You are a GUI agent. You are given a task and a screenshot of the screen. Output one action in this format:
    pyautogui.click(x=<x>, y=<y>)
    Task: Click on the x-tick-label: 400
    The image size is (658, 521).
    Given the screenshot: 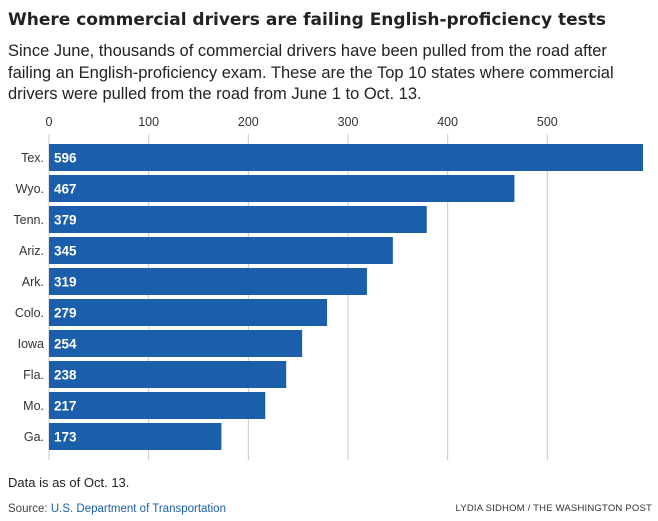 What is the action you would take?
    pyautogui.click(x=447, y=122)
    